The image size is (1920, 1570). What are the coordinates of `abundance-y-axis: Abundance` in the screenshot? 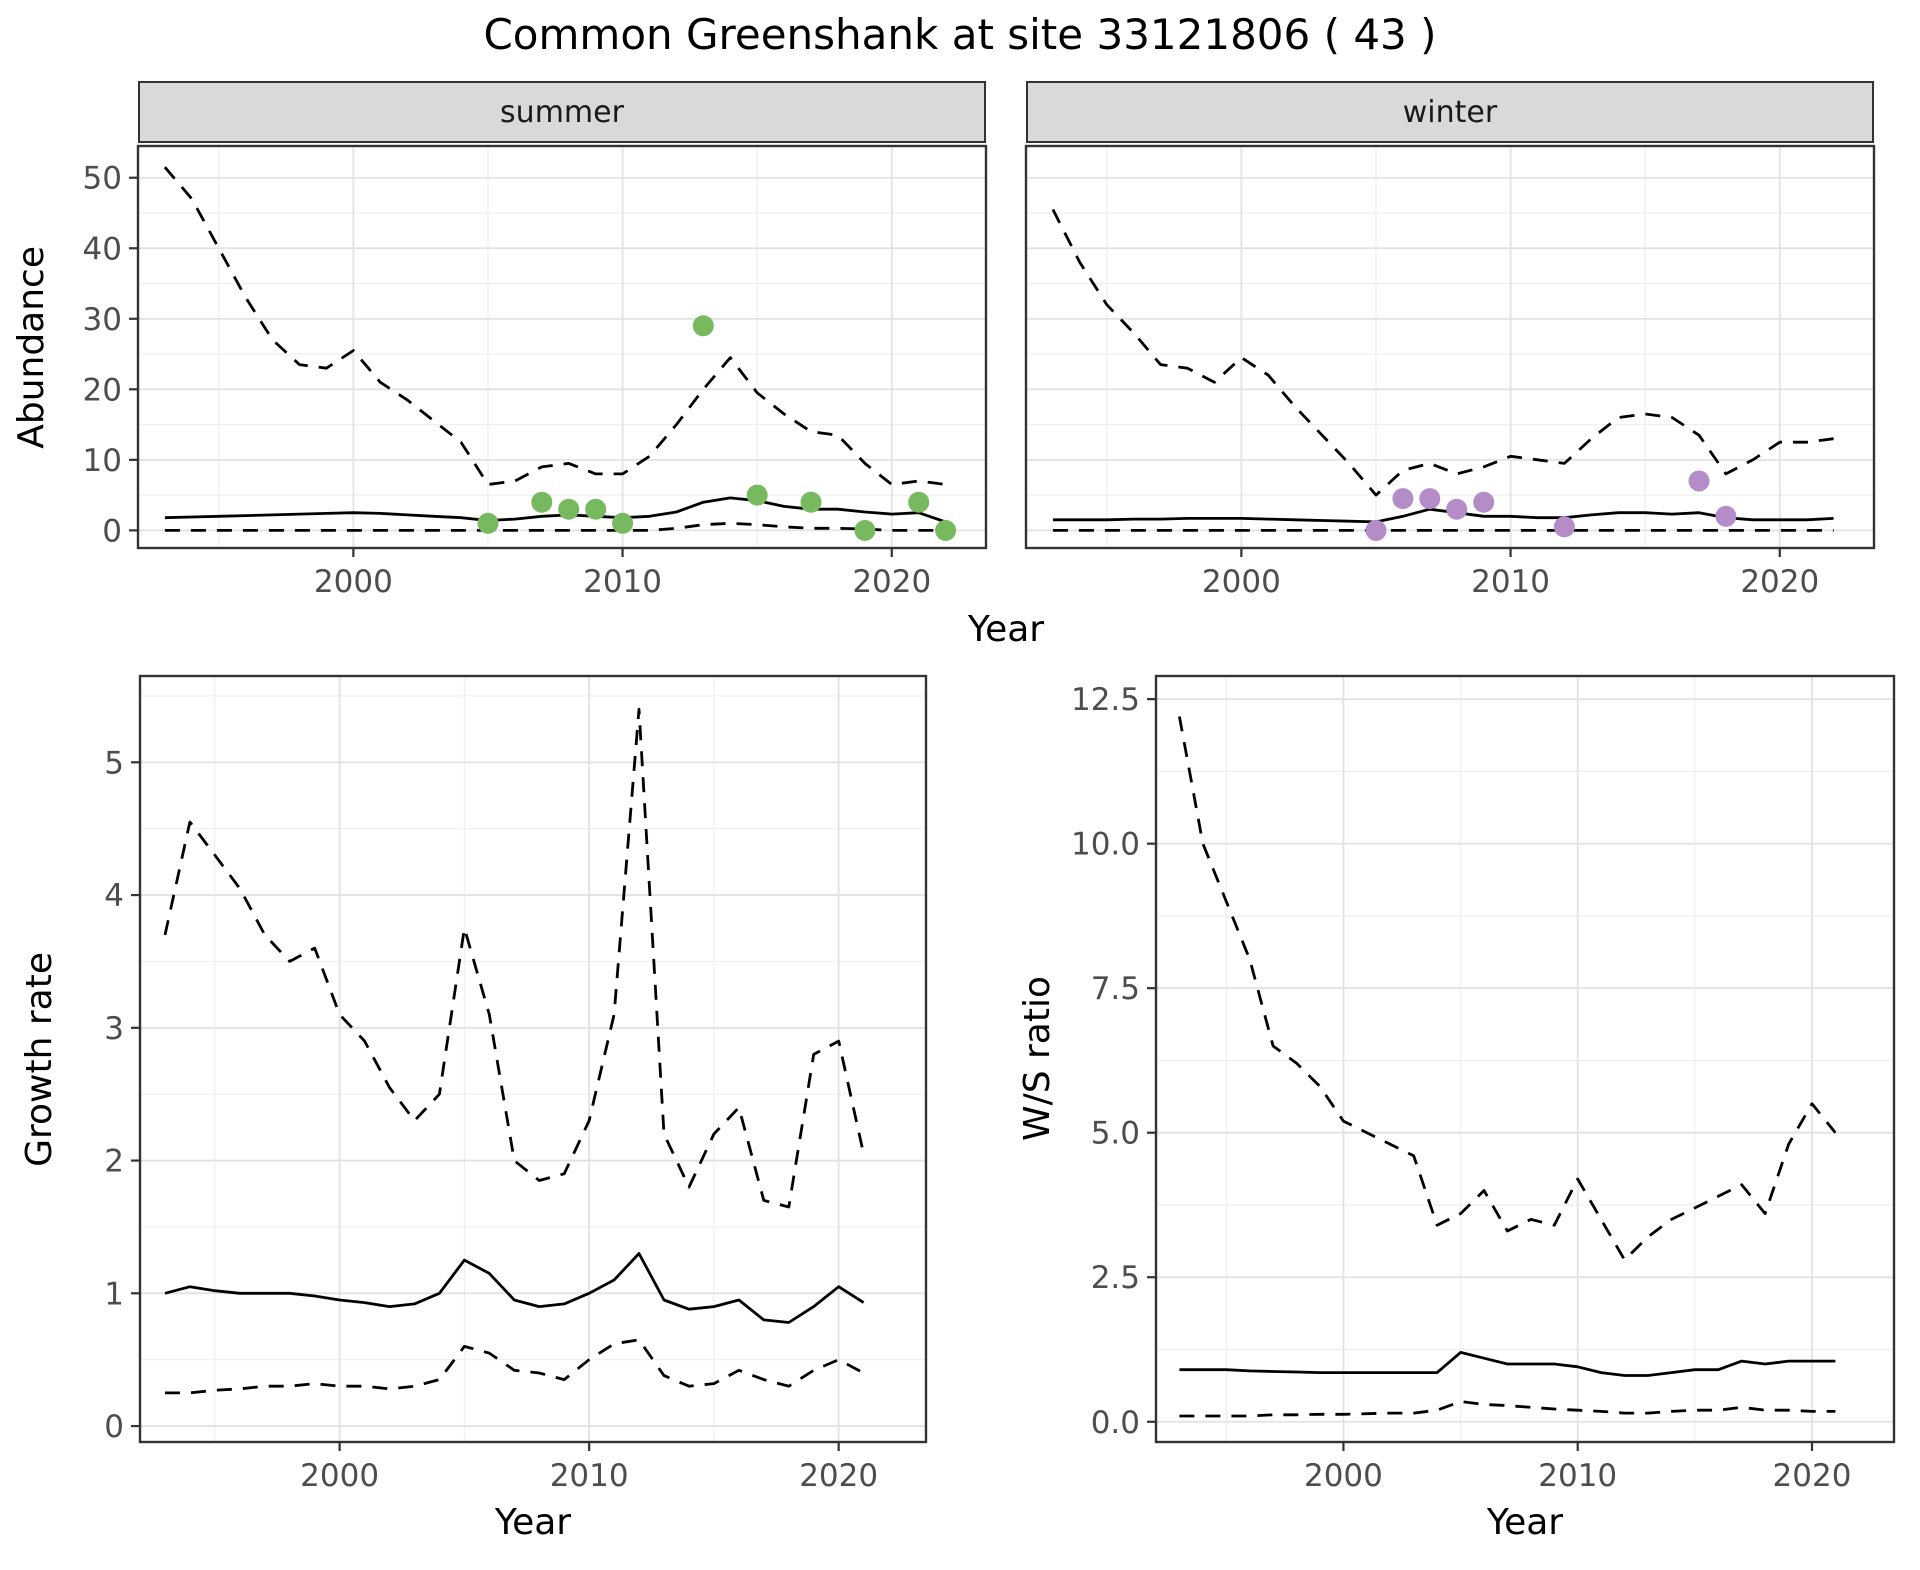 It's located at (31, 347).